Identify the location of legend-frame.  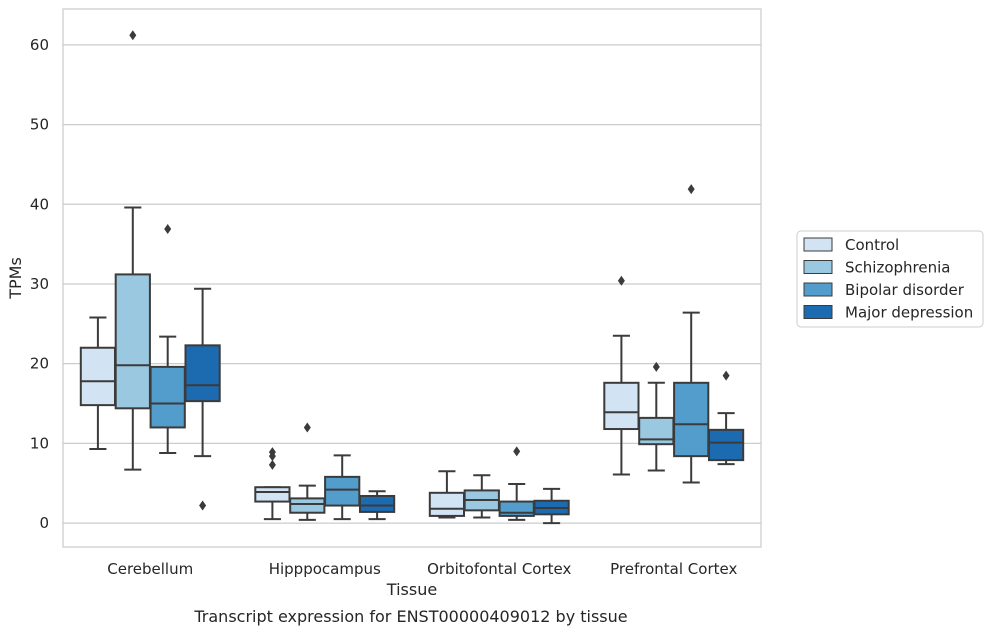
(890, 279).